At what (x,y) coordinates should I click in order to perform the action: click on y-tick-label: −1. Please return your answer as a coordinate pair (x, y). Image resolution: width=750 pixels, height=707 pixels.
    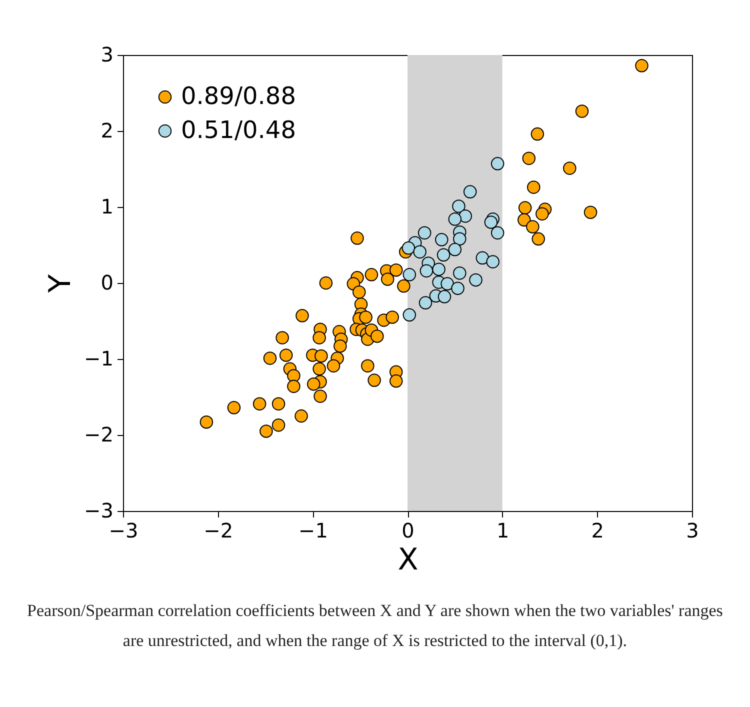
    Looking at the image, I should click on (99, 358).